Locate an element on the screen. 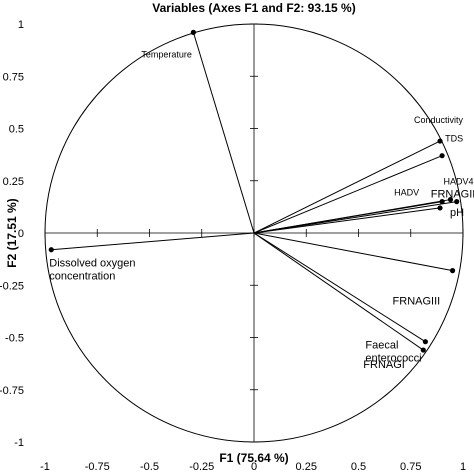 The height and width of the screenshot is (474, 474). x-tick-label: -0.25 is located at coordinates (201, 467).